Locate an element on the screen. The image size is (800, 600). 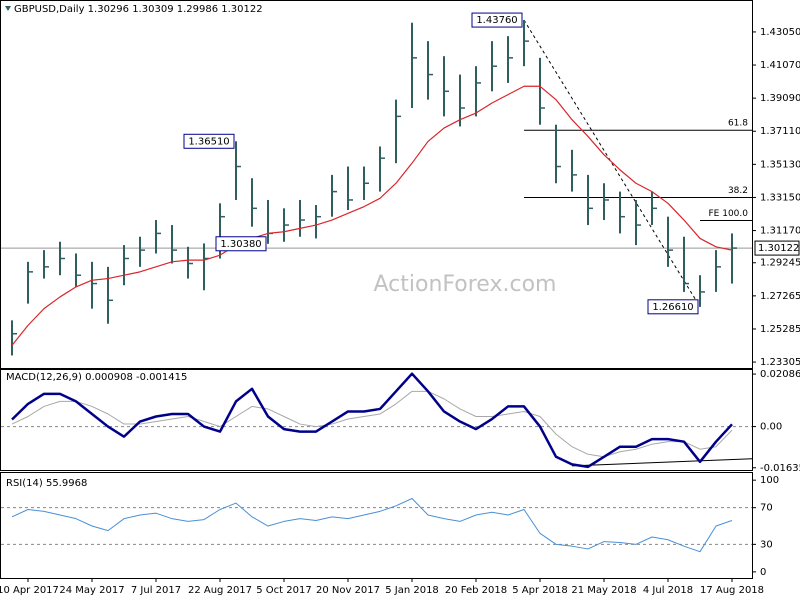
y-tick-label: 1.23305 is located at coordinates (780, 362).